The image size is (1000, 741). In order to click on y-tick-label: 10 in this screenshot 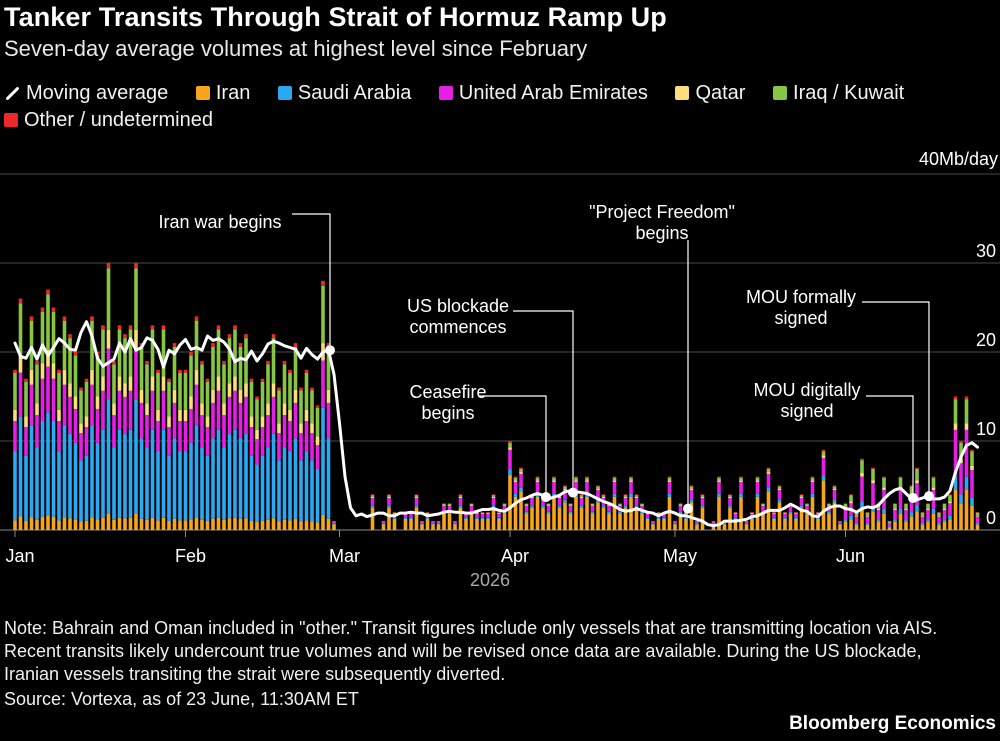, I will do `click(986, 429)`.